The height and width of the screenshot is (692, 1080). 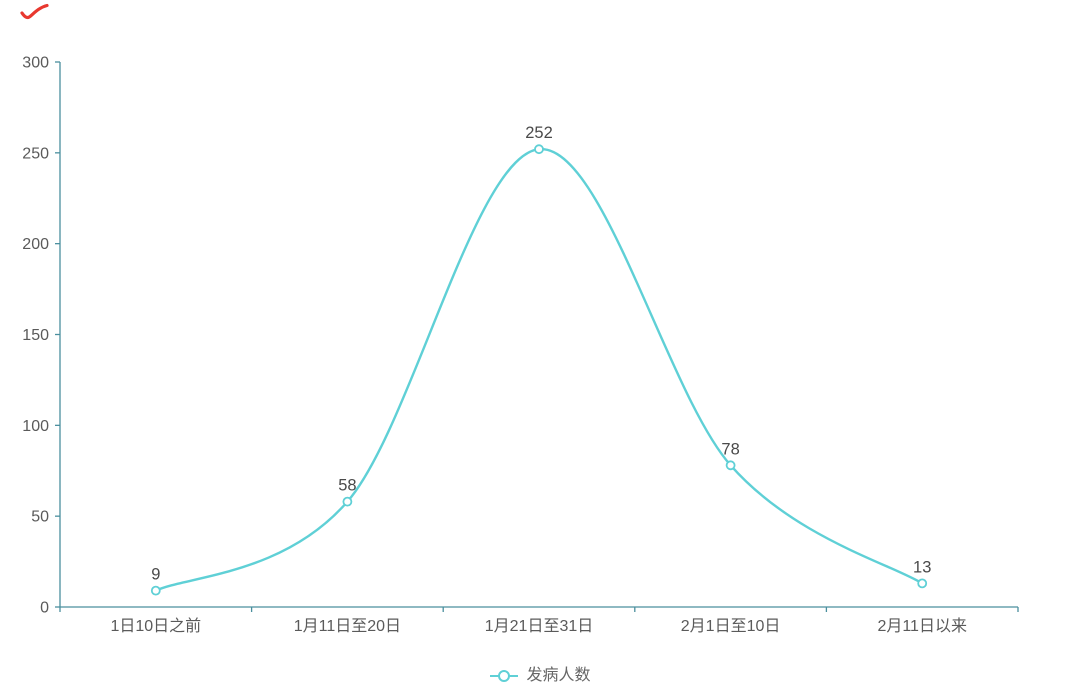 What do you see at coordinates (35, 244) in the screenshot?
I see `y-axis-tick-label: 200` at bounding box center [35, 244].